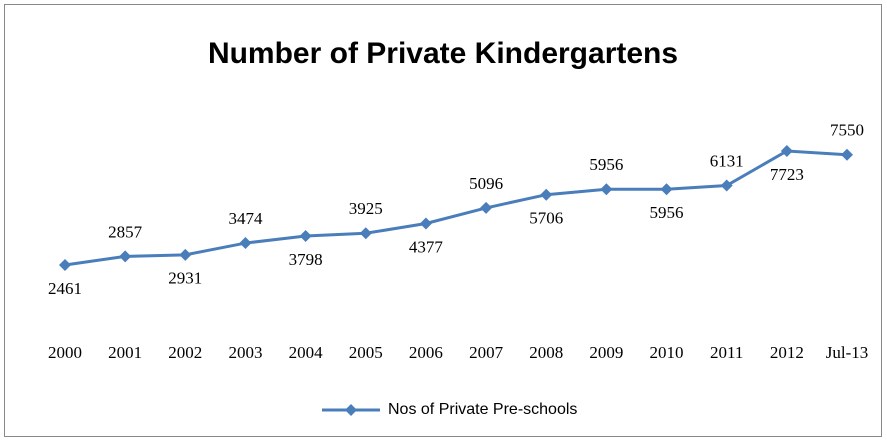 The height and width of the screenshot is (441, 887). I want to click on chart-title: Number of Private Kindergartens, so click(443, 53).